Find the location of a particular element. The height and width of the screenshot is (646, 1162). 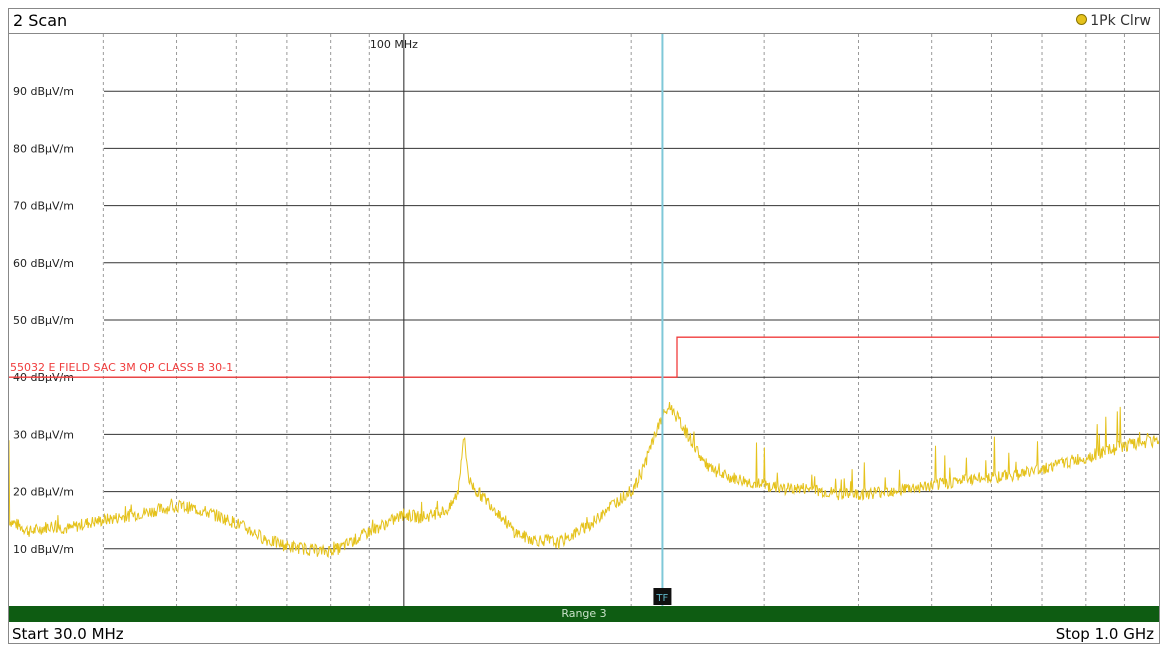

y-tick-label: 50 dBµV/m is located at coordinates (43, 320).